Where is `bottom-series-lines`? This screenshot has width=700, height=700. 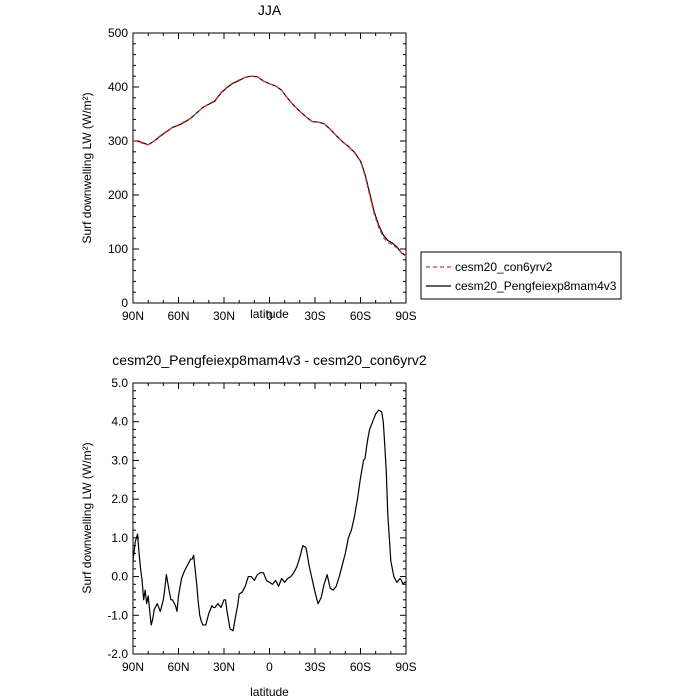
bottom-series-lines is located at coordinates (269, 520).